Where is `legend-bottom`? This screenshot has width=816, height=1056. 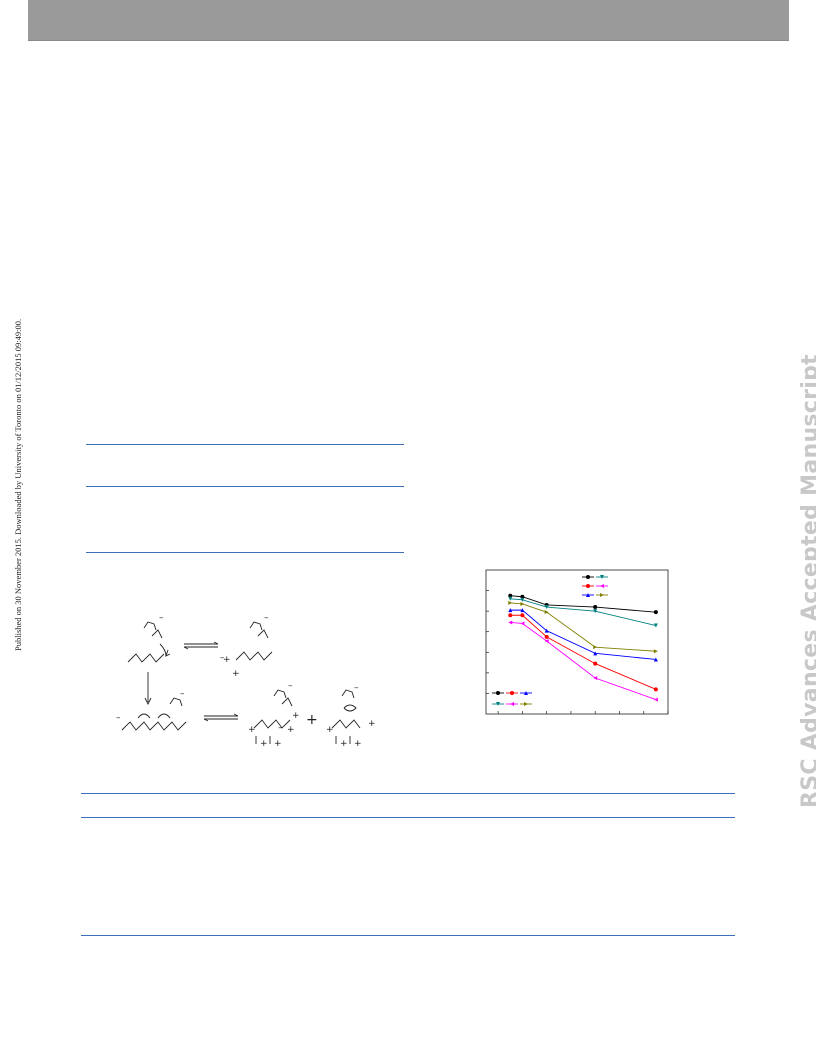 legend-bottom is located at coordinates (512, 698).